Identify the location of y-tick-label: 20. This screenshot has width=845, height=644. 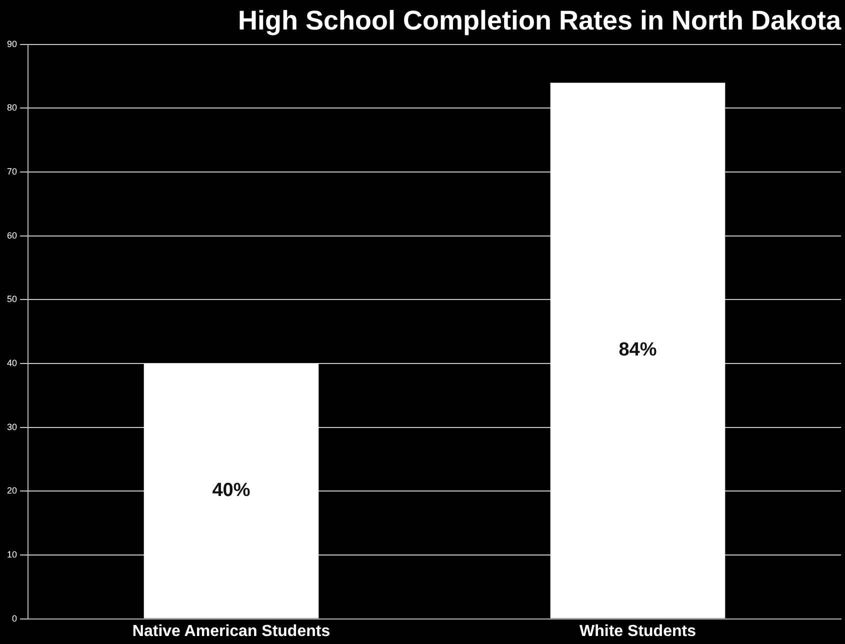
(12, 491).